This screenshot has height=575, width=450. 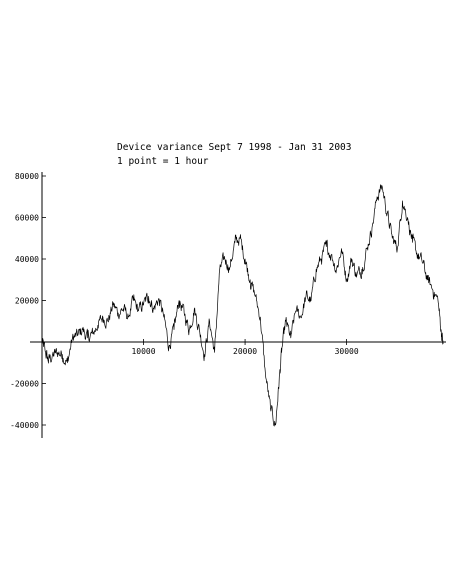 What do you see at coordinates (27, 176) in the screenshot?
I see `y-tick-label: 80000` at bounding box center [27, 176].